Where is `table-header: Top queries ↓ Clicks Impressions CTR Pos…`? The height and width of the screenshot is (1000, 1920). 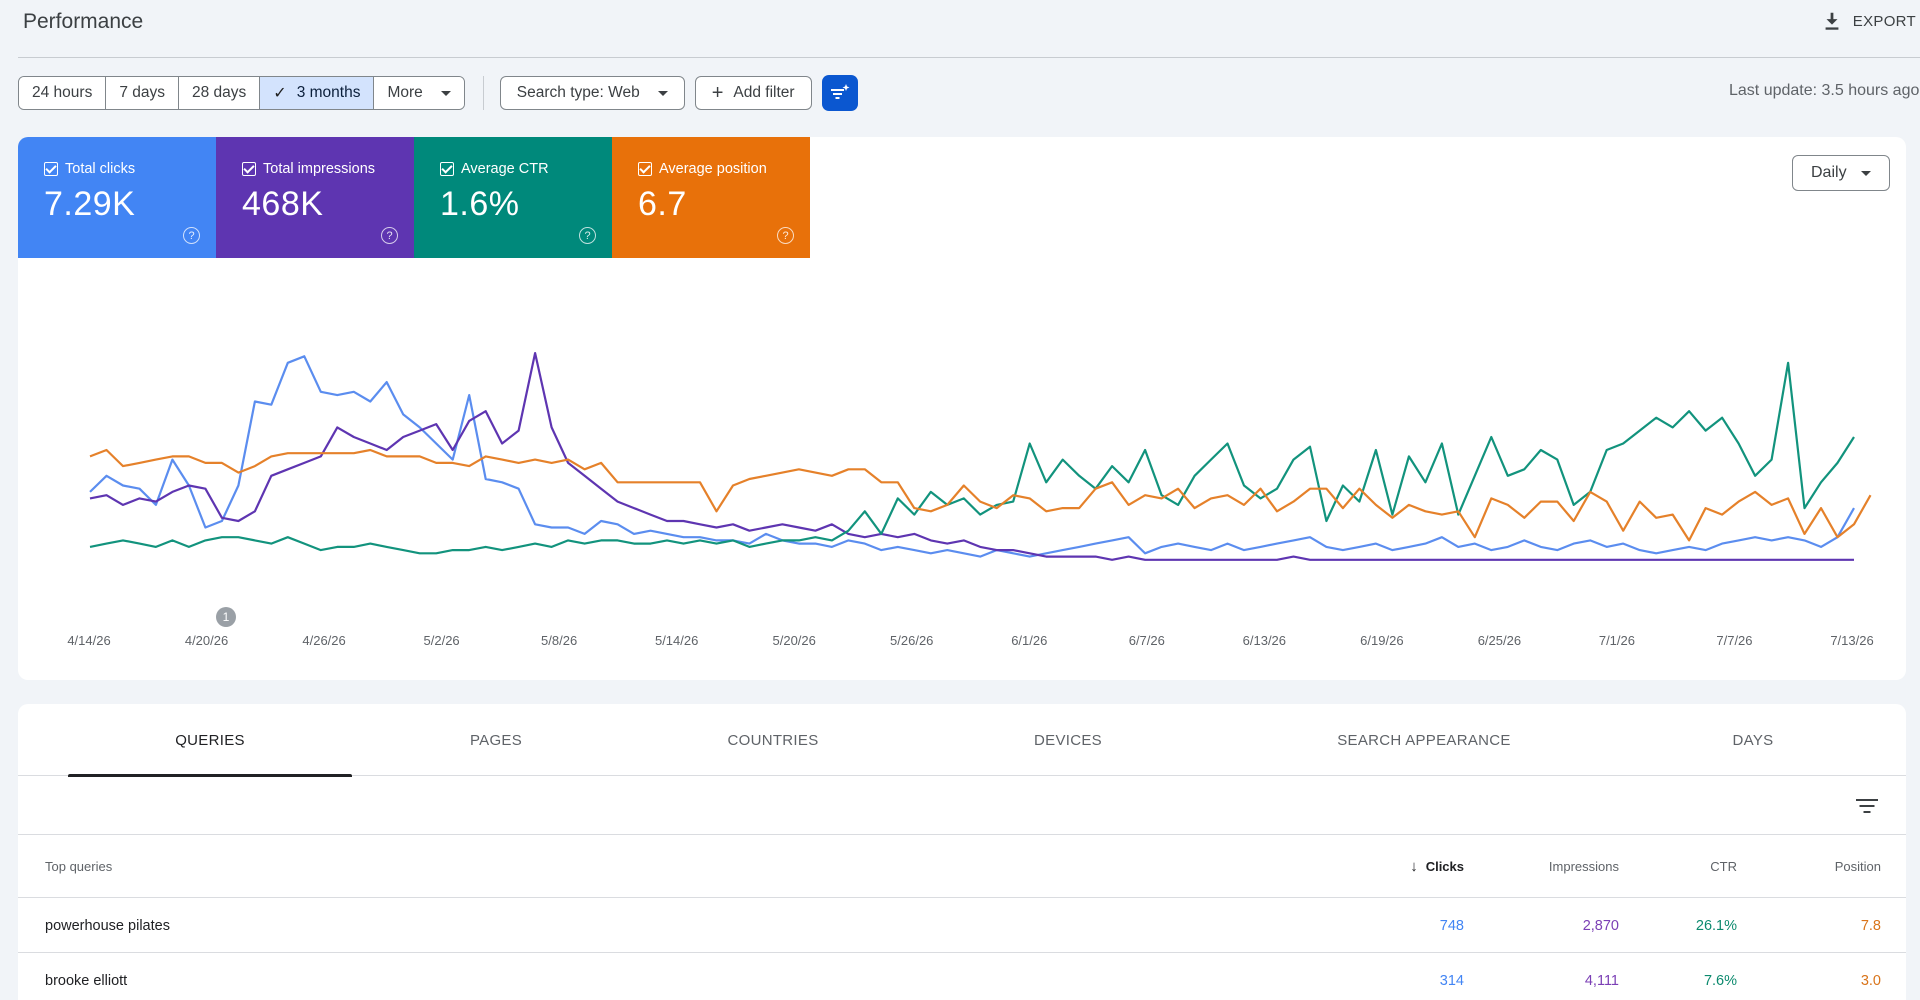 table-header: Top queries ↓ Clicks Impressions CTR Pos… is located at coordinates (962, 867).